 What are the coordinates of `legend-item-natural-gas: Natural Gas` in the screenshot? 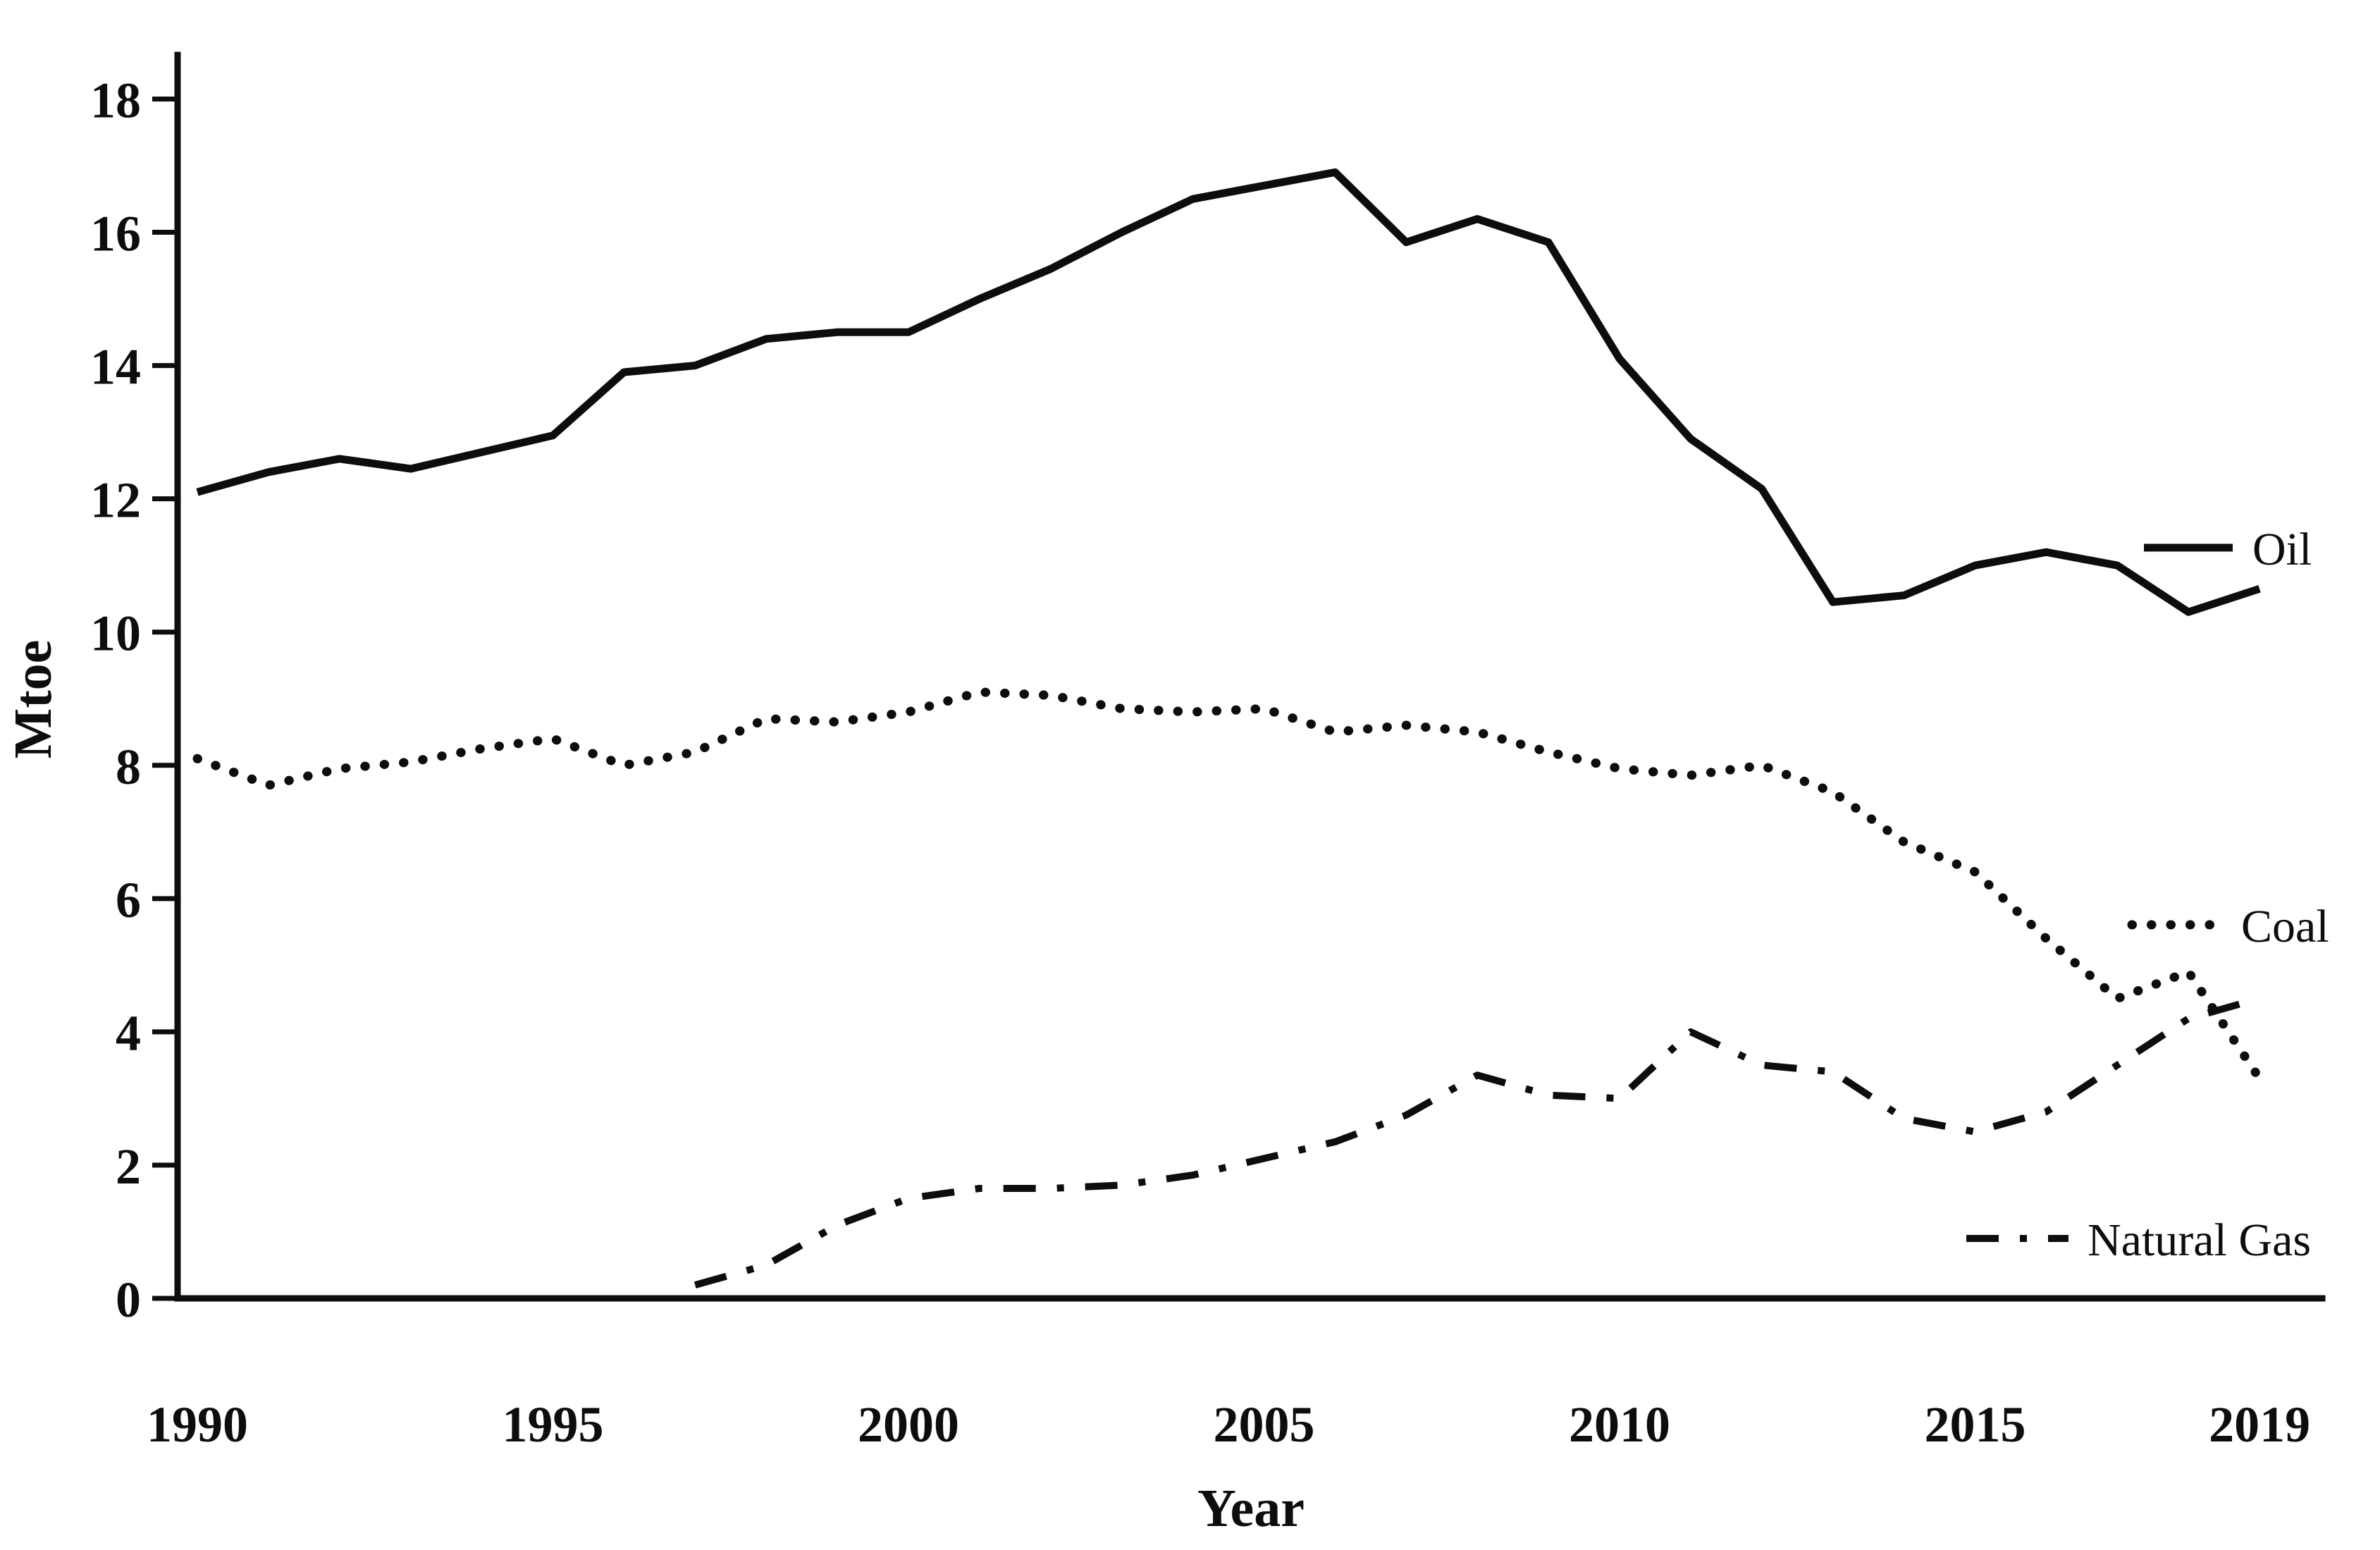 It's located at (2138, 1240).